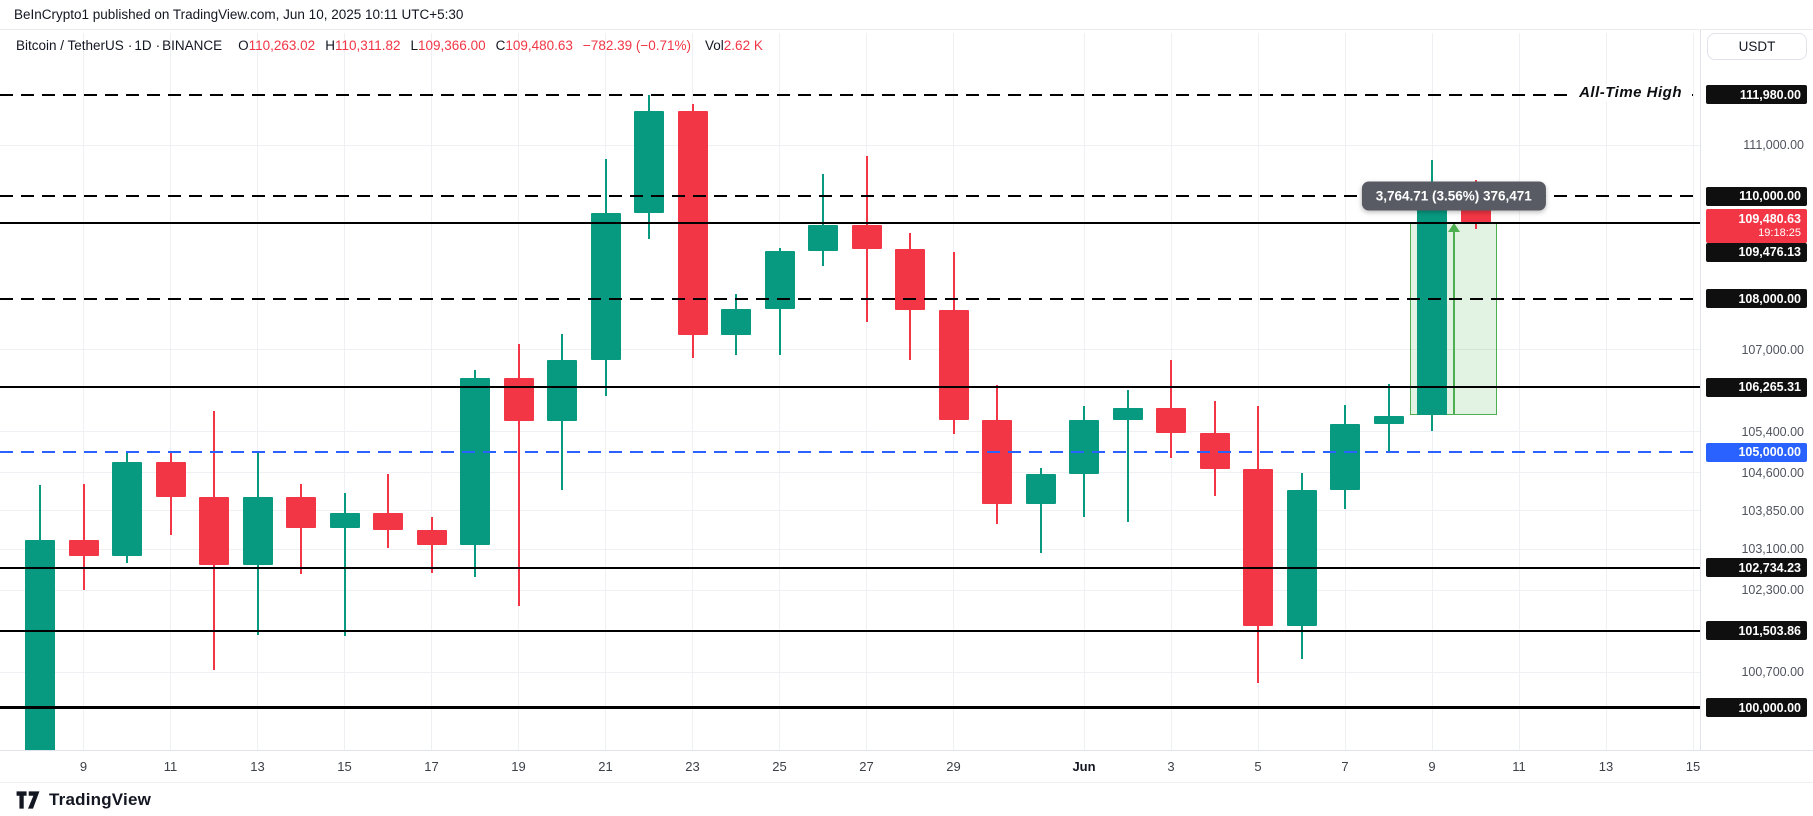 This screenshot has height=816, width=1813. I want to click on time-axis: 9 11 13 15 17 19 21 23 25 27 29 Jun 3 5 7 9 11 13 15, so click(906, 766).